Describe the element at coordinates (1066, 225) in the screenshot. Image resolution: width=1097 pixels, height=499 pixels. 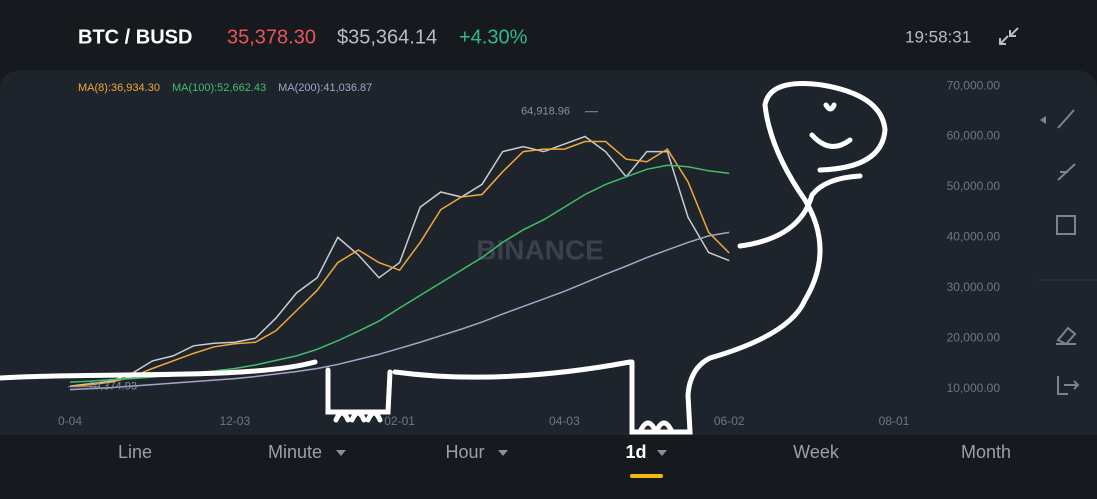
I see `rect-tool` at that location.